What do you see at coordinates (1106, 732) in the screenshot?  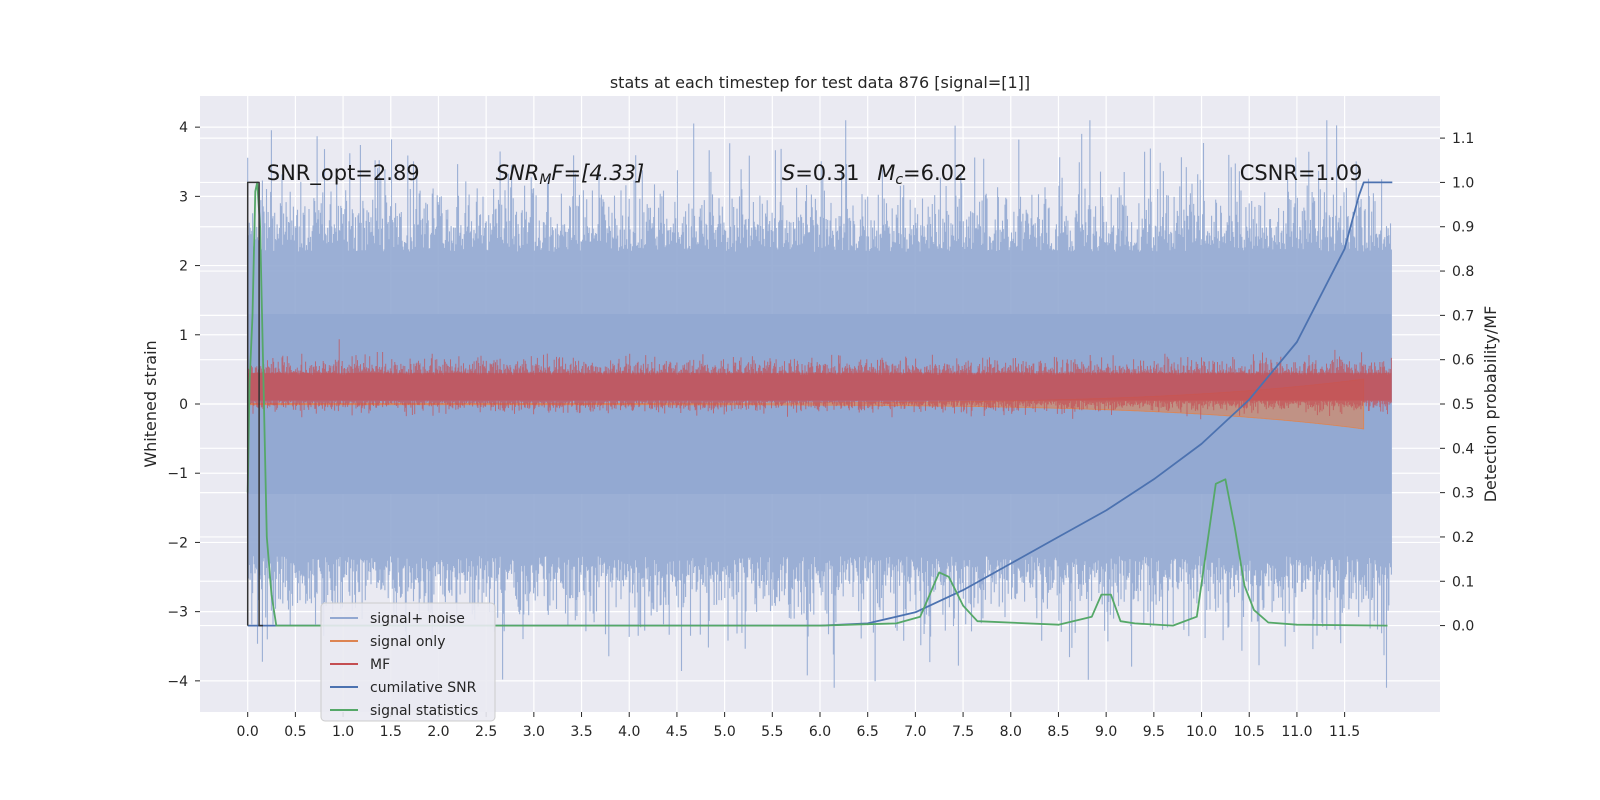 I see `x-tick-label: 9.0` at bounding box center [1106, 732].